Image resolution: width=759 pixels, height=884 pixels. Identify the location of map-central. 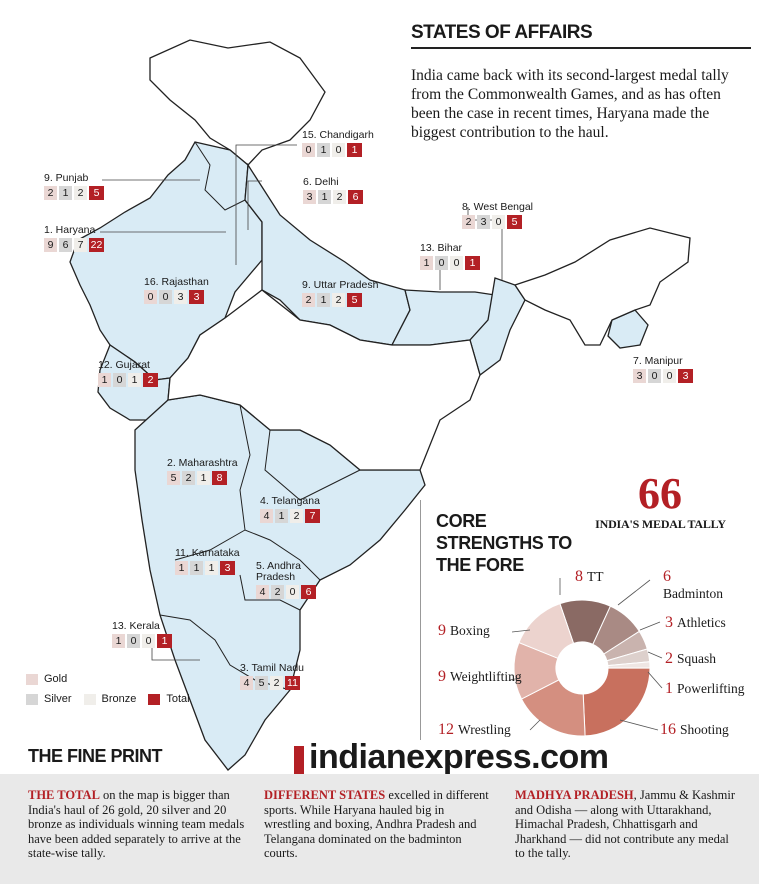
(324, 380).